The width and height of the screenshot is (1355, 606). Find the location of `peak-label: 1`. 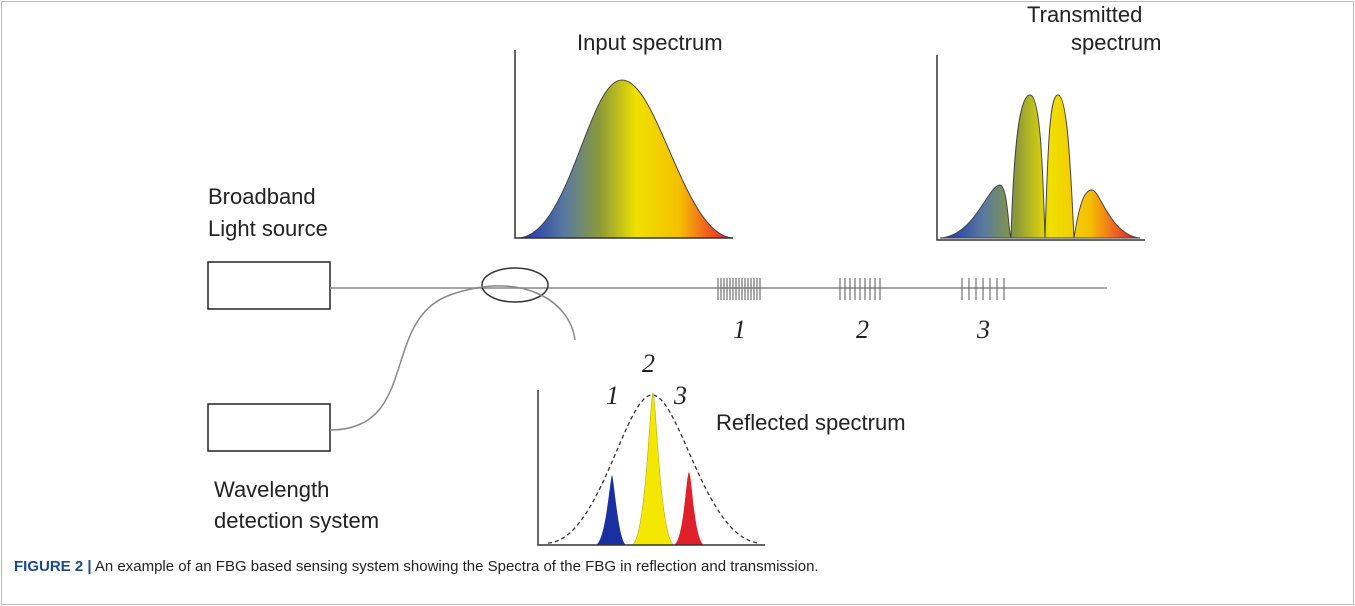

peak-label: 1 is located at coordinates (612, 395).